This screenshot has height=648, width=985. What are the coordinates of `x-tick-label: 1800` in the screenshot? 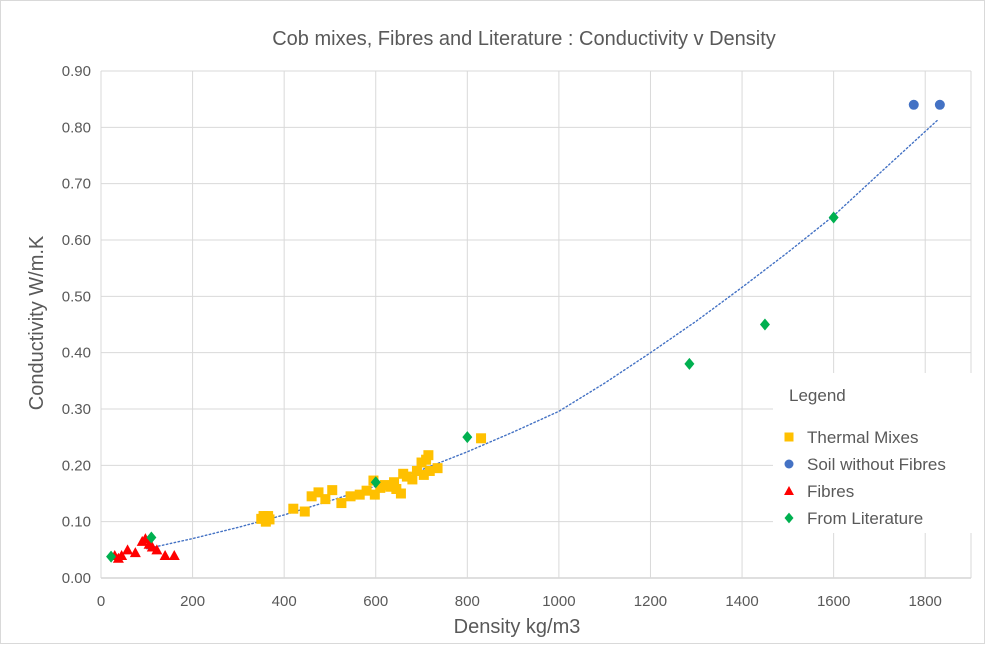 It's located at (925, 601).